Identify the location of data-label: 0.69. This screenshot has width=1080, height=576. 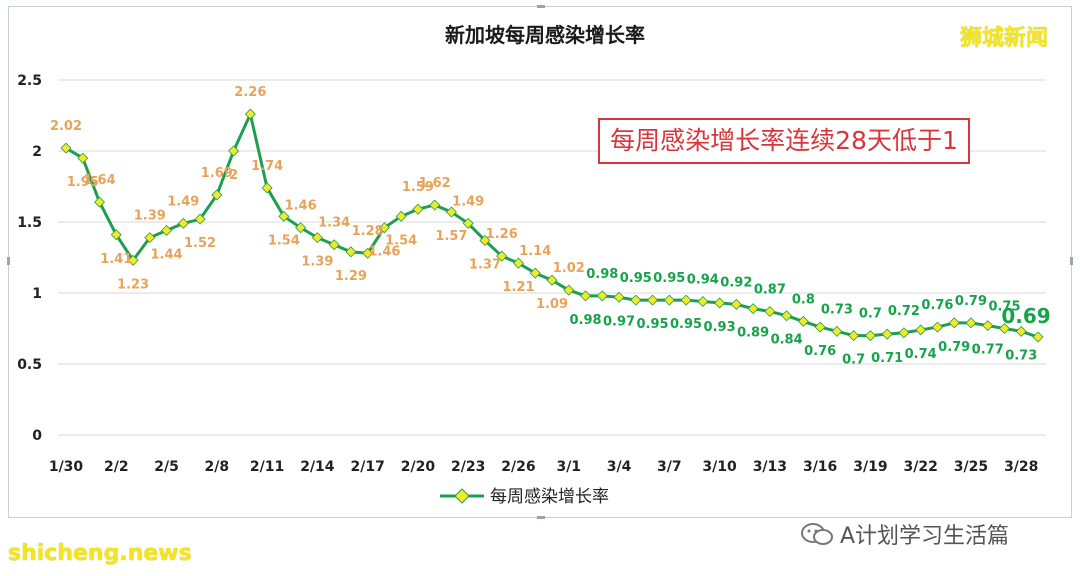
(1025, 316).